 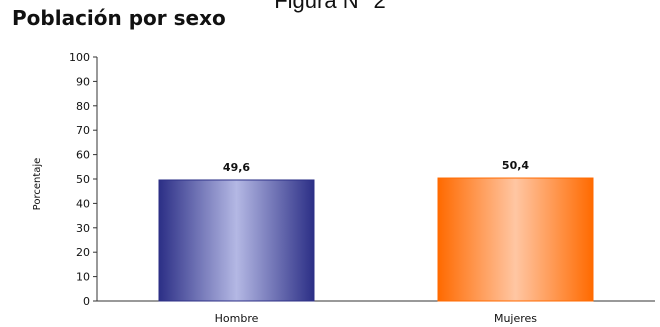 What do you see at coordinates (330, 6) in the screenshot?
I see `figure-caption: Figura N° 2` at bounding box center [330, 6].